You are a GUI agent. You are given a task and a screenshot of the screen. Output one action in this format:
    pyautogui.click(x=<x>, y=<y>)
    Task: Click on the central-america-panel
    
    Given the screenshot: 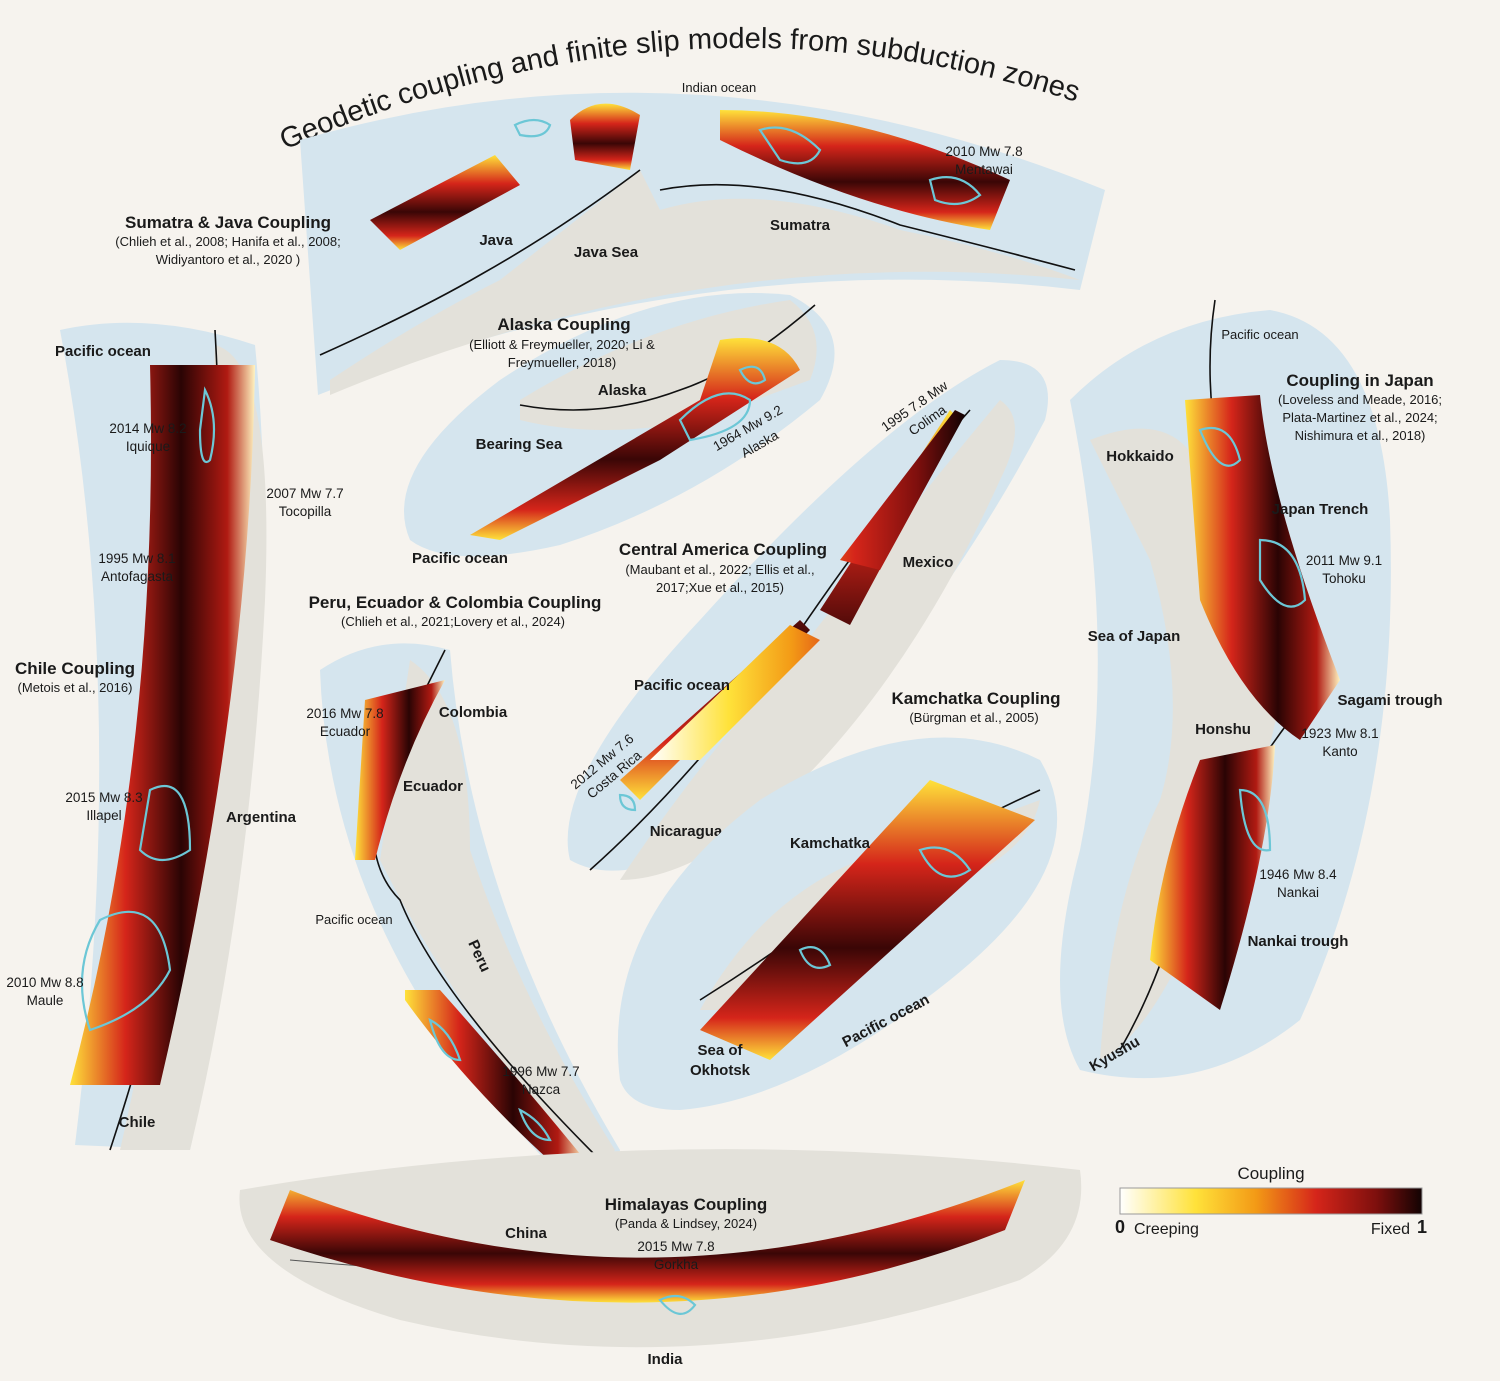 What is the action you would take?
    pyautogui.click(x=807, y=620)
    